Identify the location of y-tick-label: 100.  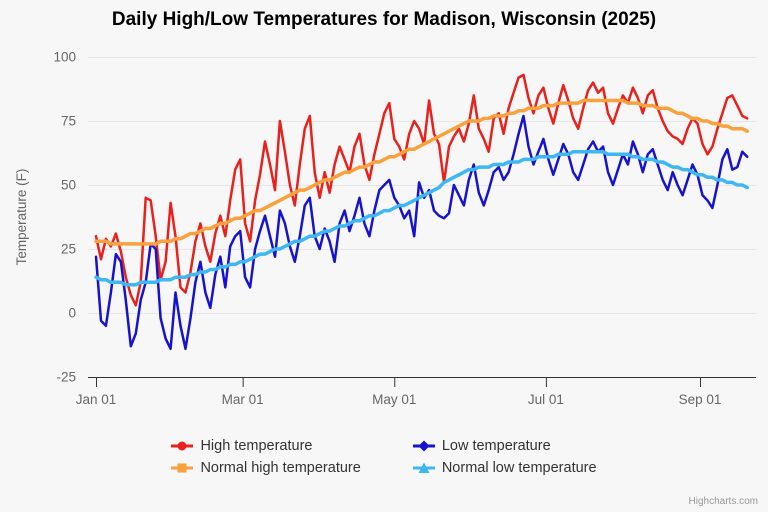
(64, 57).